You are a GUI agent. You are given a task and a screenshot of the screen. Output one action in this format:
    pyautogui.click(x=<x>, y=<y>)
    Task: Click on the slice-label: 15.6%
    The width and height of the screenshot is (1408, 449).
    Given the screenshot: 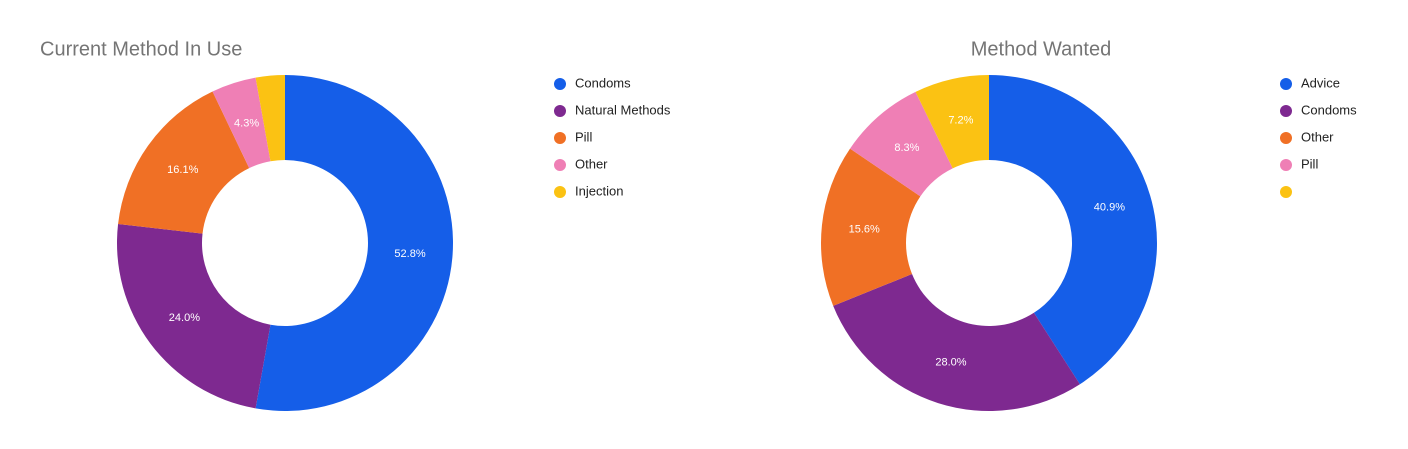 What is the action you would take?
    pyautogui.click(x=864, y=230)
    